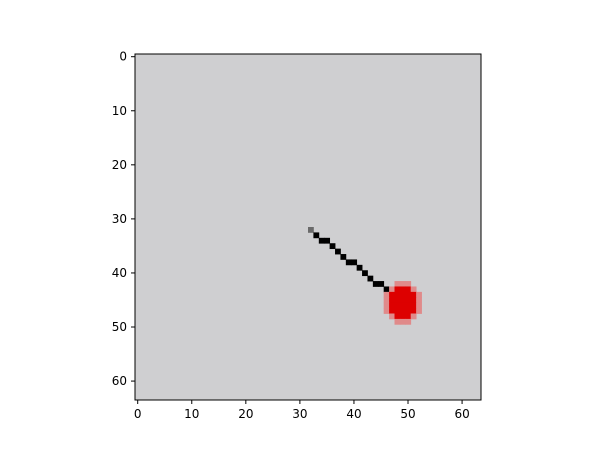 The height and width of the screenshot is (450, 600). What do you see at coordinates (299, 414) in the screenshot?
I see `x-tick-label: 30` at bounding box center [299, 414].